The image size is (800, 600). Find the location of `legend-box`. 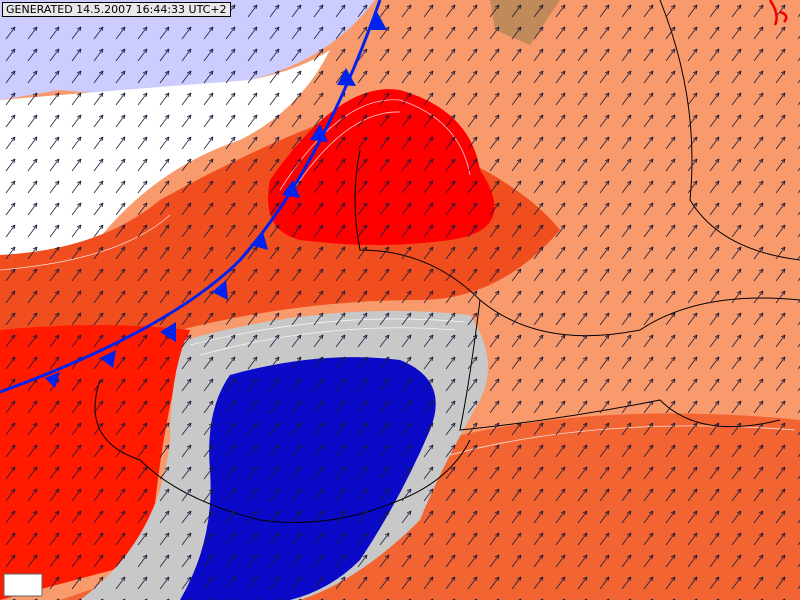

legend-box is located at coordinates (23, 585).